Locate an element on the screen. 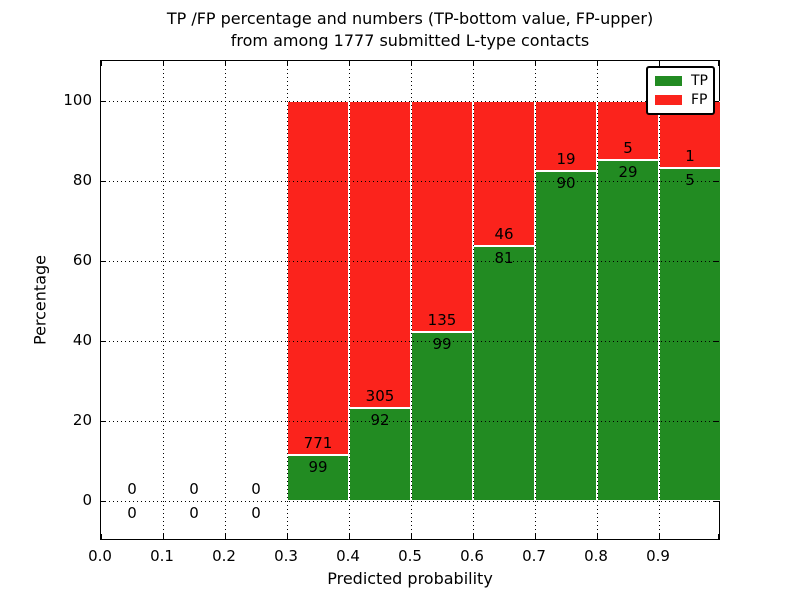  tp-legend-label: TP is located at coordinates (699, 81).